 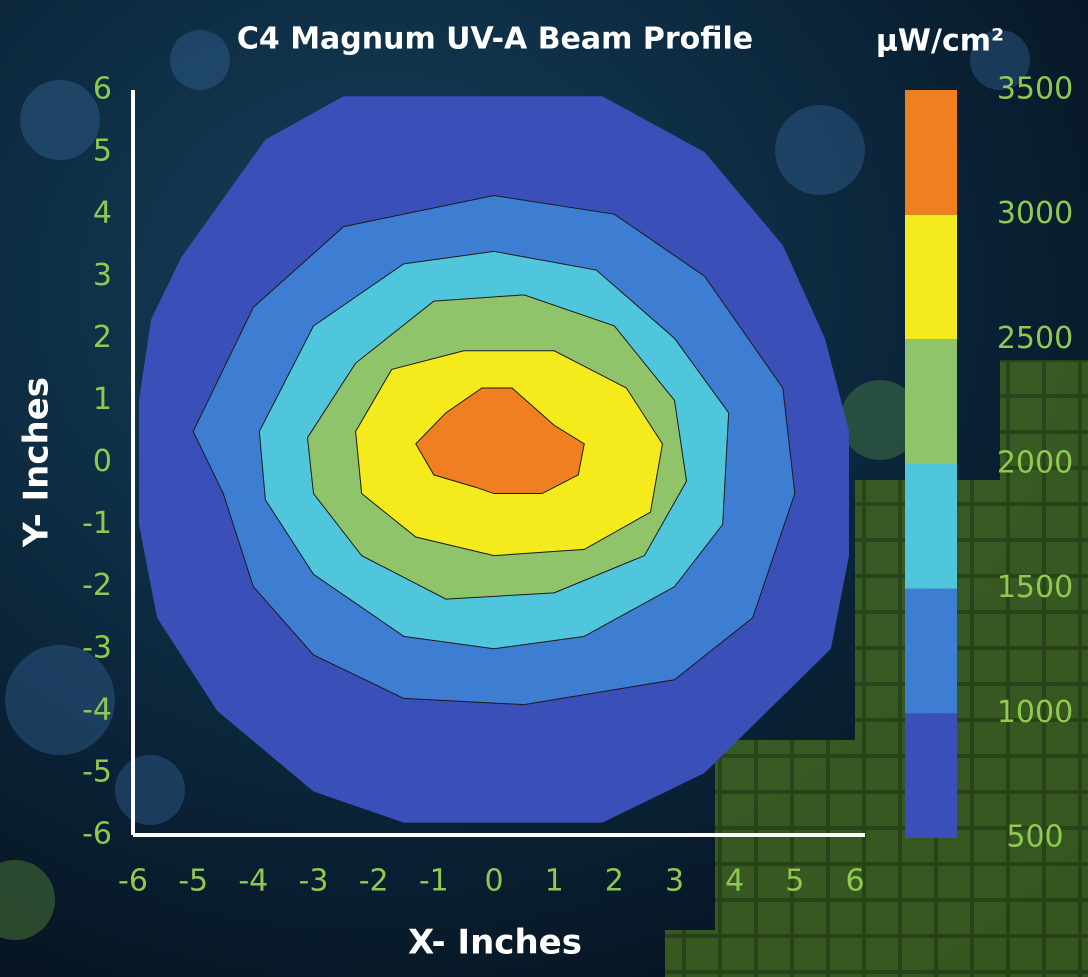 What do you see at coordinates (97, 585) in the screenshot?
I see `y-tick-label: -2` at bounding box center [97, 585].